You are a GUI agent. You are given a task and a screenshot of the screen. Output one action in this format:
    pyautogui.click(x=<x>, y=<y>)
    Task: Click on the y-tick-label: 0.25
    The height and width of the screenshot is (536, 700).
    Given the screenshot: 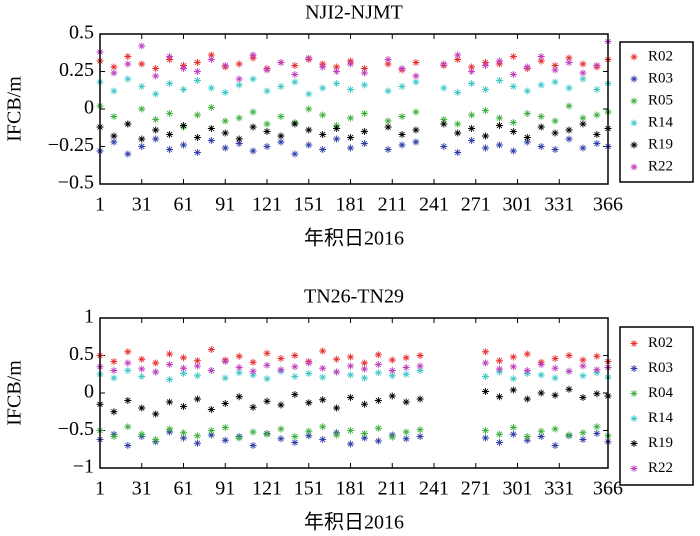 What is the action you would take?
    pyautogui.click(x=76, y=70)
    